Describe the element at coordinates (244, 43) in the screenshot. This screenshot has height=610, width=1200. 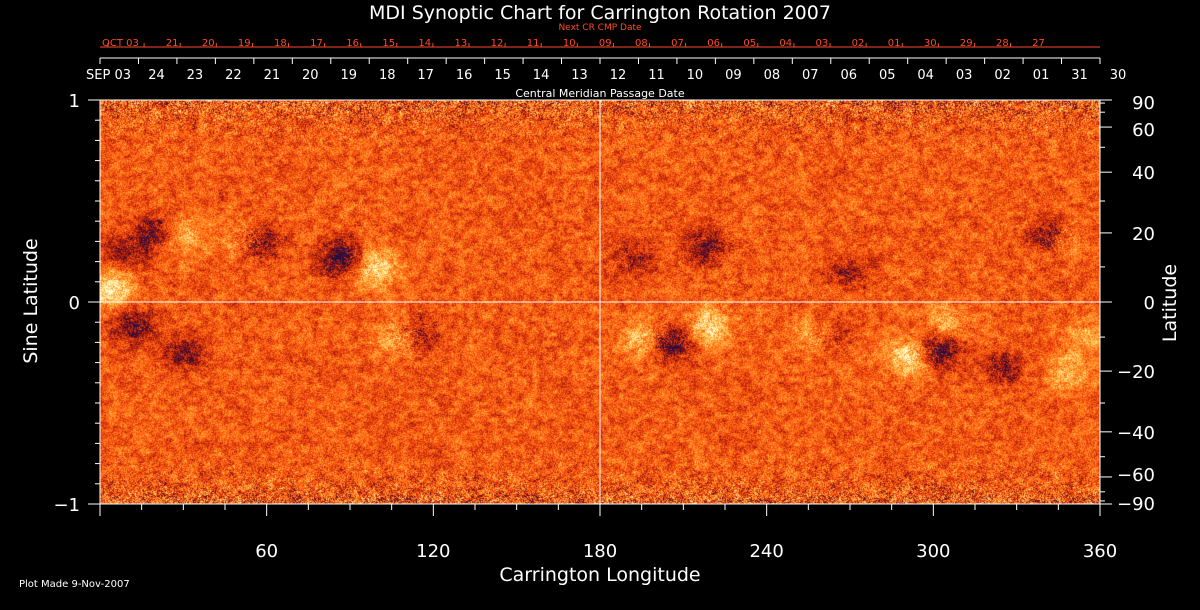
I see `next-cr-date-label: 19` at that location.